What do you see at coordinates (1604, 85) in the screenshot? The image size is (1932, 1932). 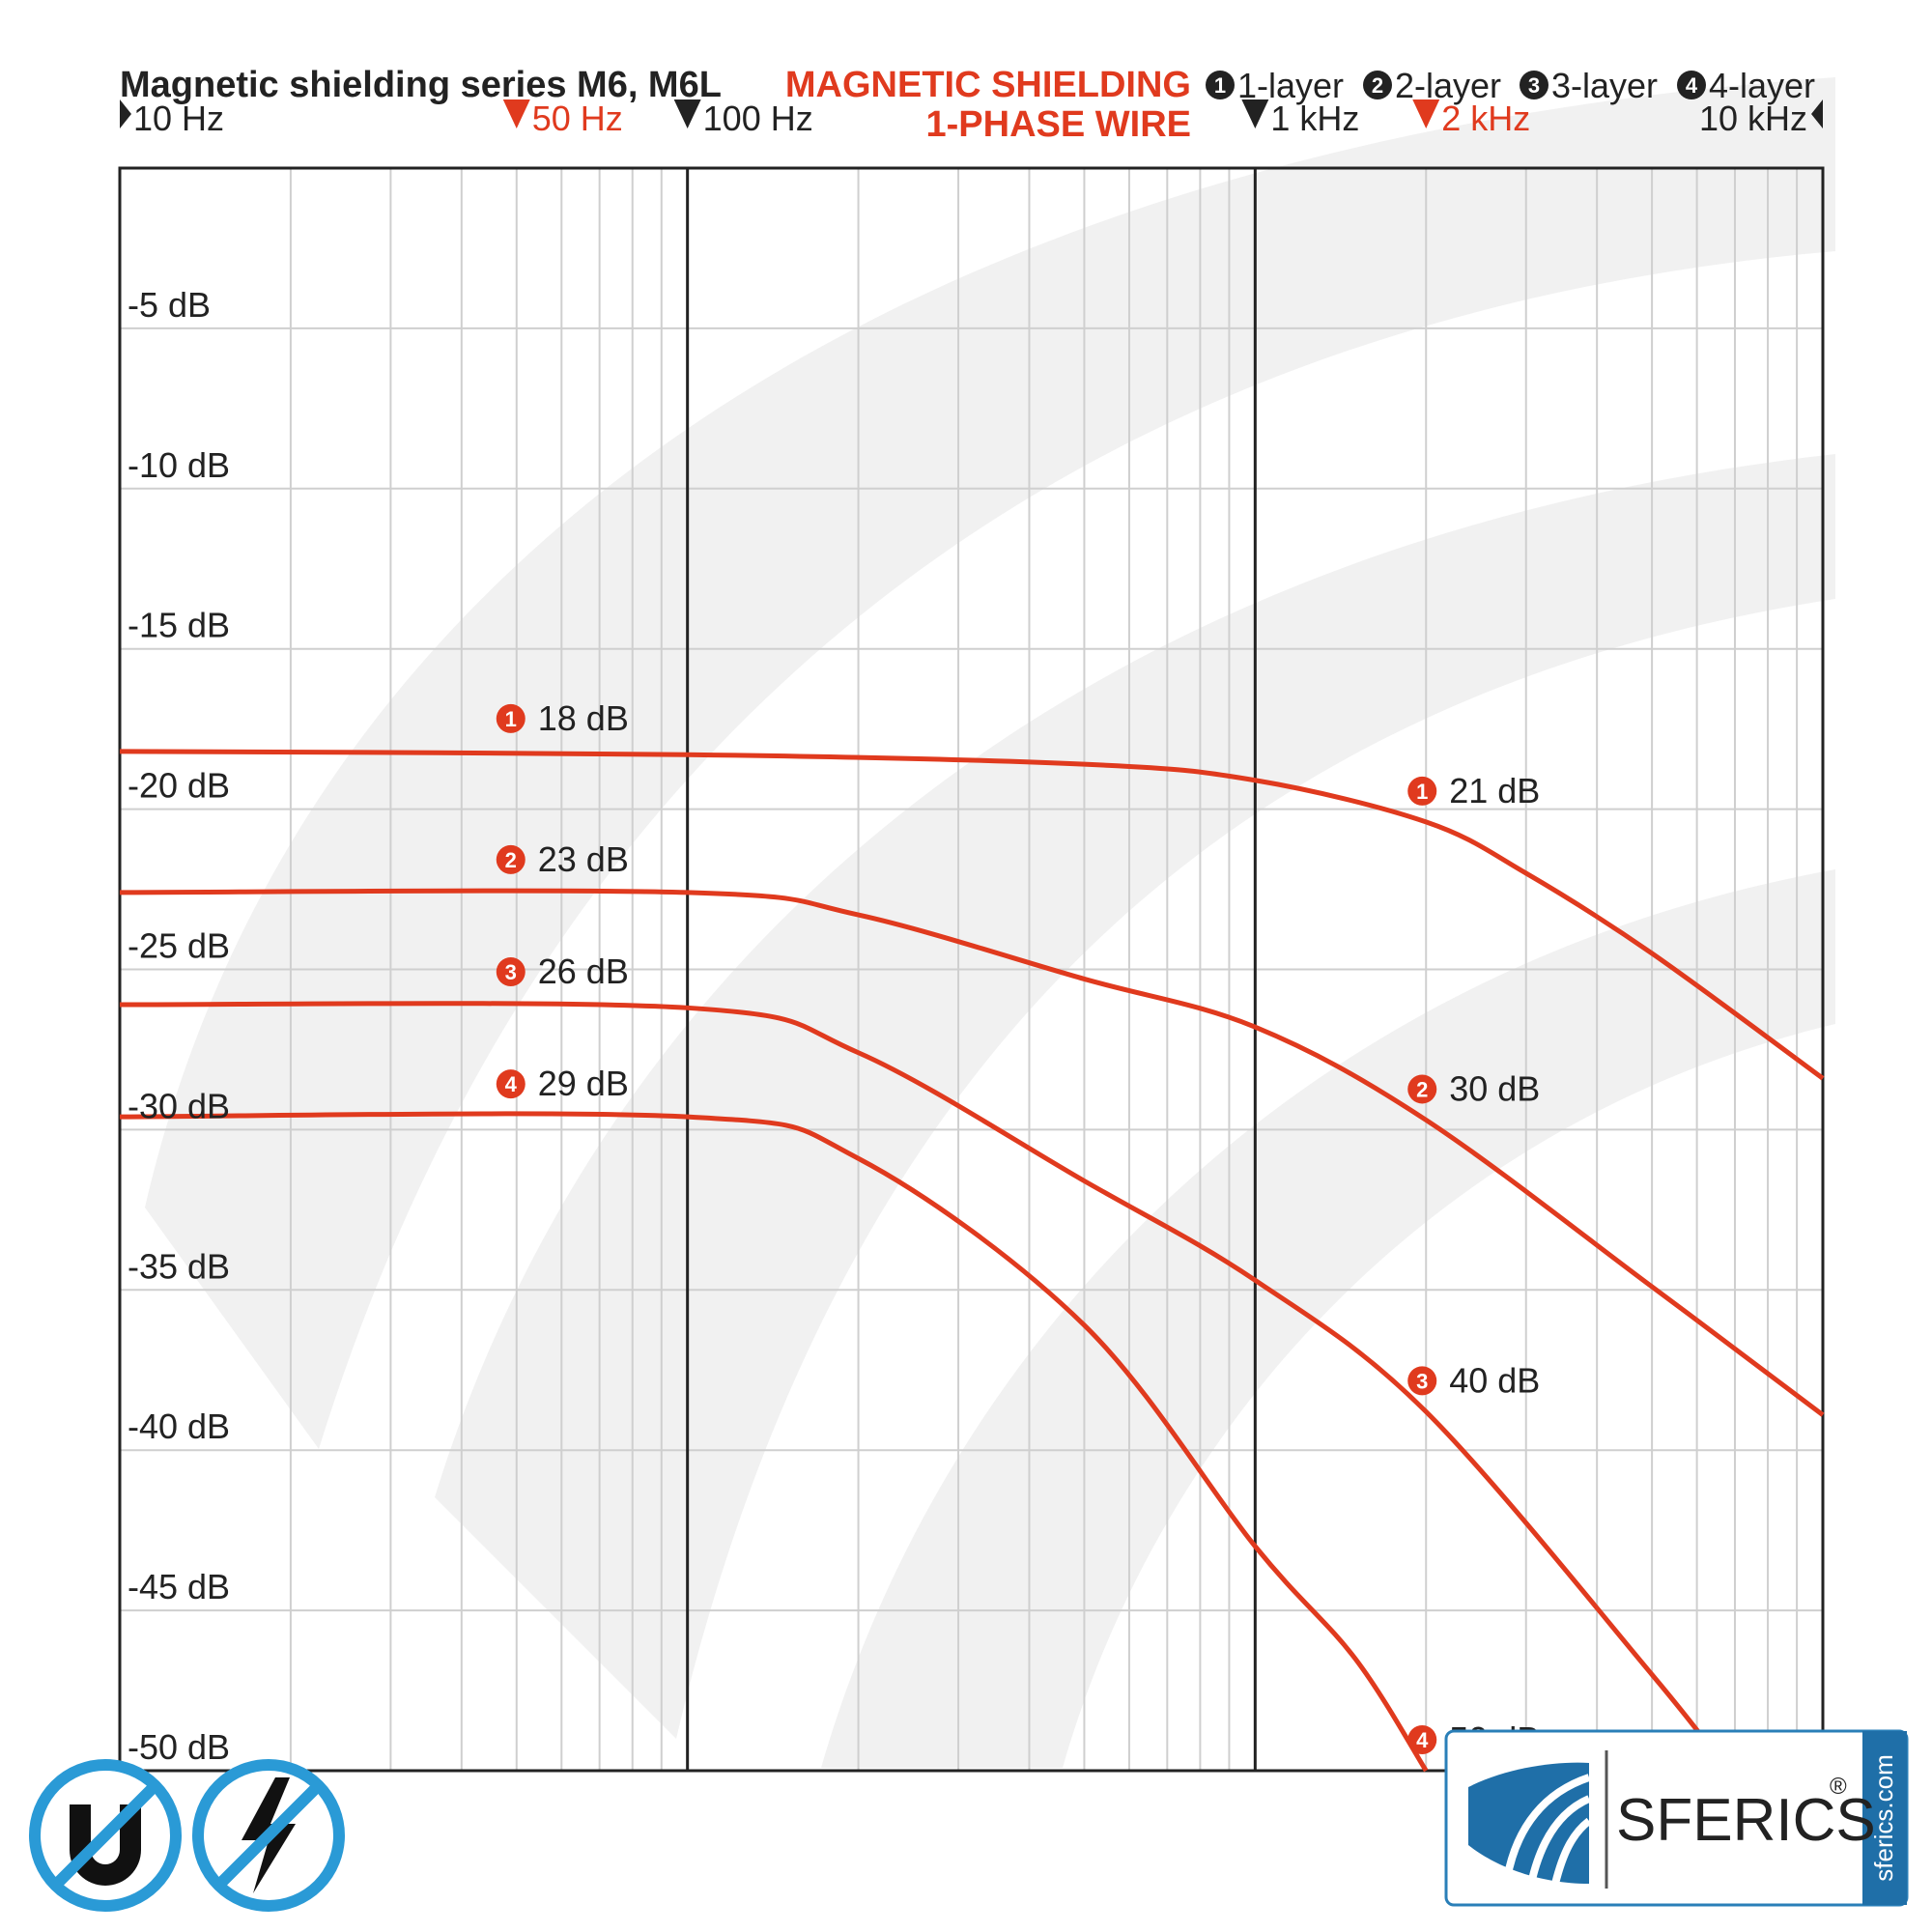 I see `legend-label: 3-layer` at bounding box center [1604, 85].